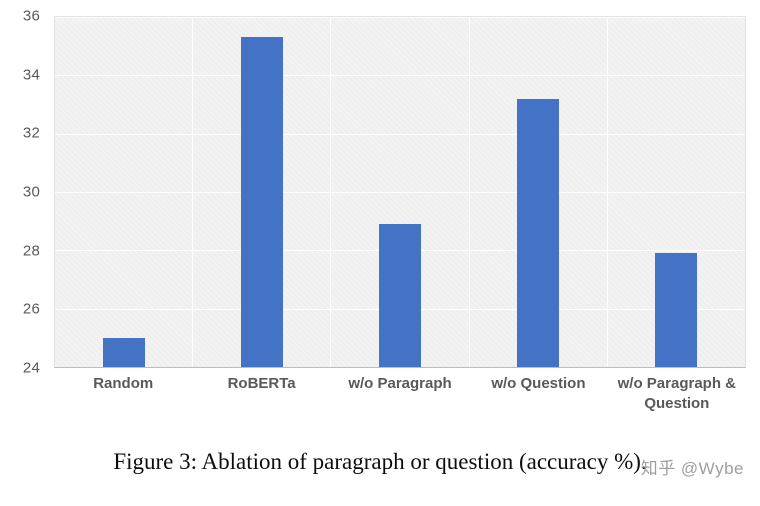  I want to click on y-tick-label: 36, so click(31, 16).